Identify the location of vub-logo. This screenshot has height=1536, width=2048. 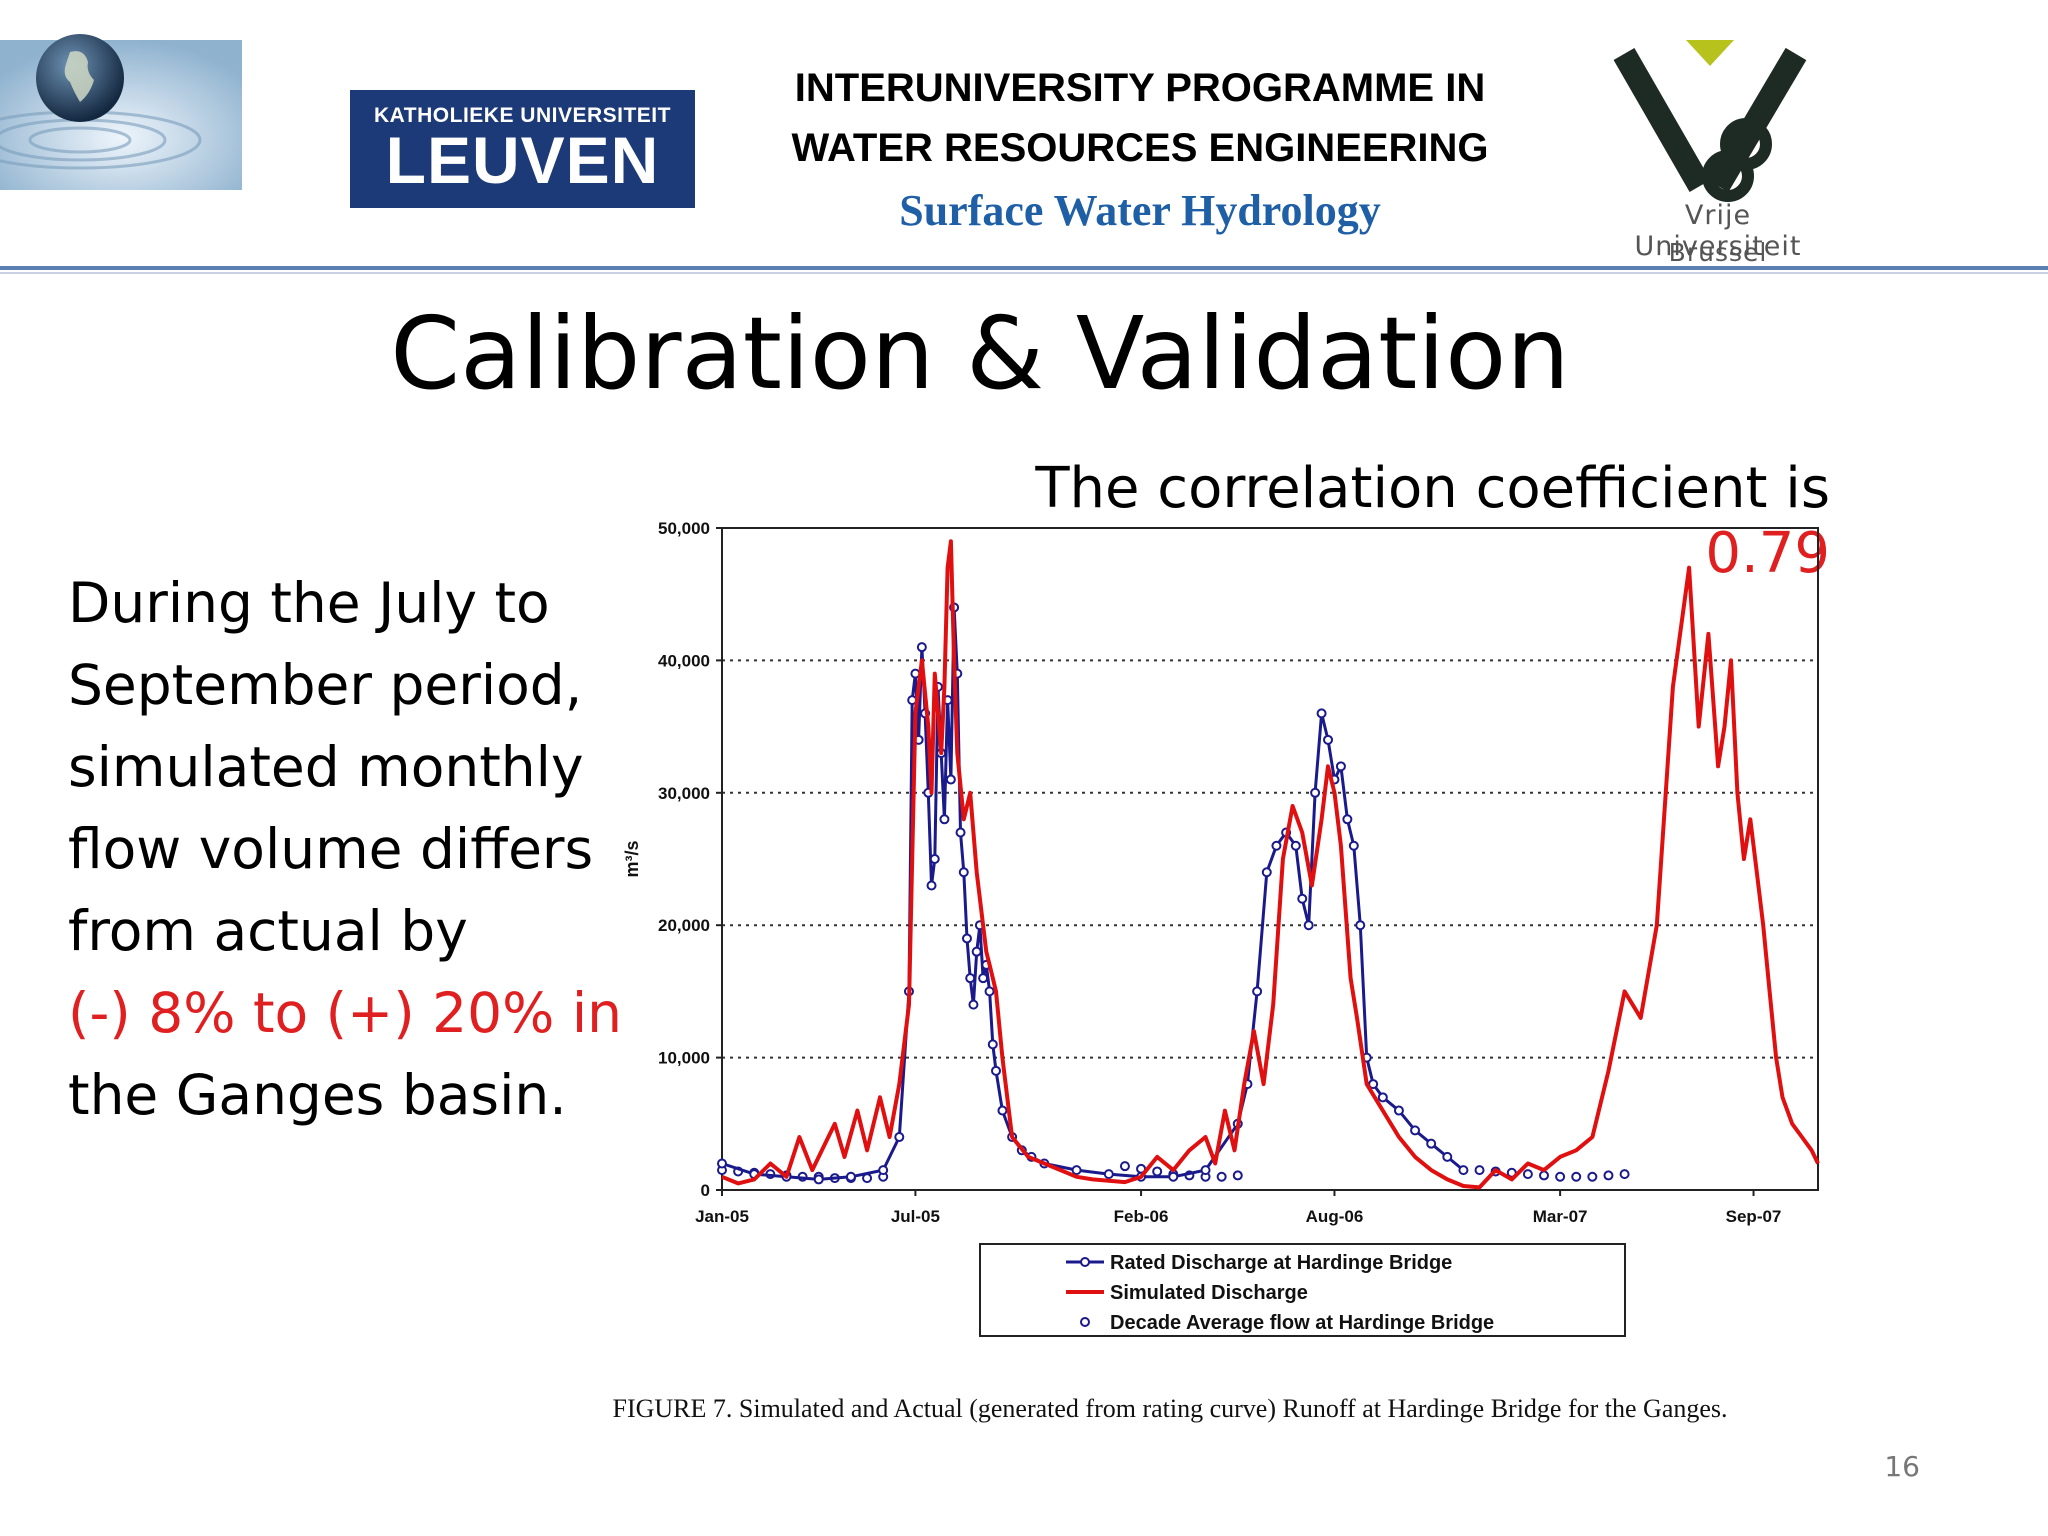
(1710, 121).